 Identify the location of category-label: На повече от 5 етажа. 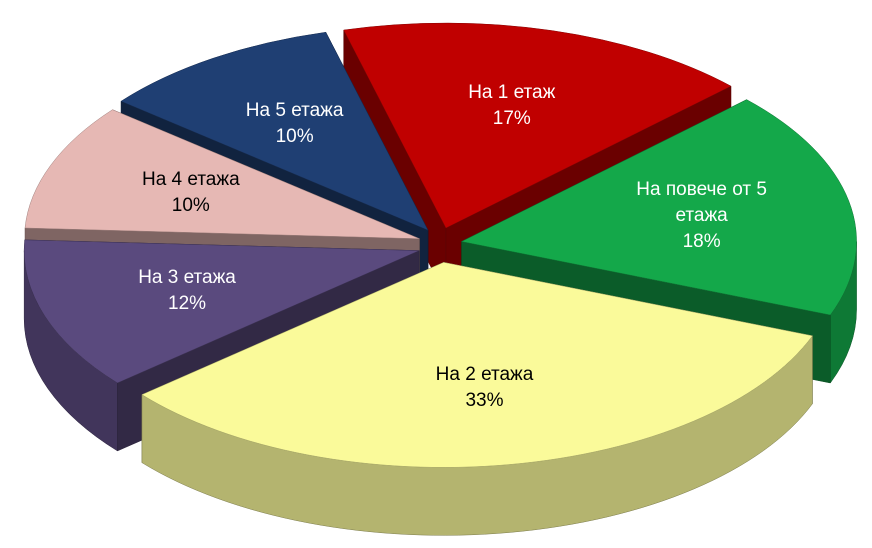
(701, 203).